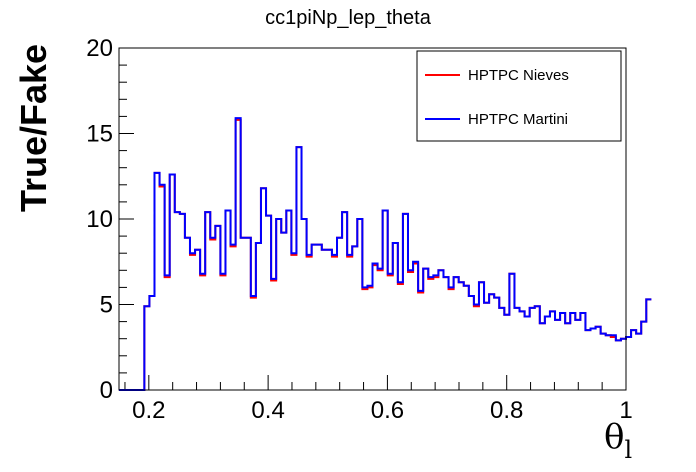 The height and width of the screenshot is (472, 696). I want to click on x-axis-label-main: θ, so click(614, 437).